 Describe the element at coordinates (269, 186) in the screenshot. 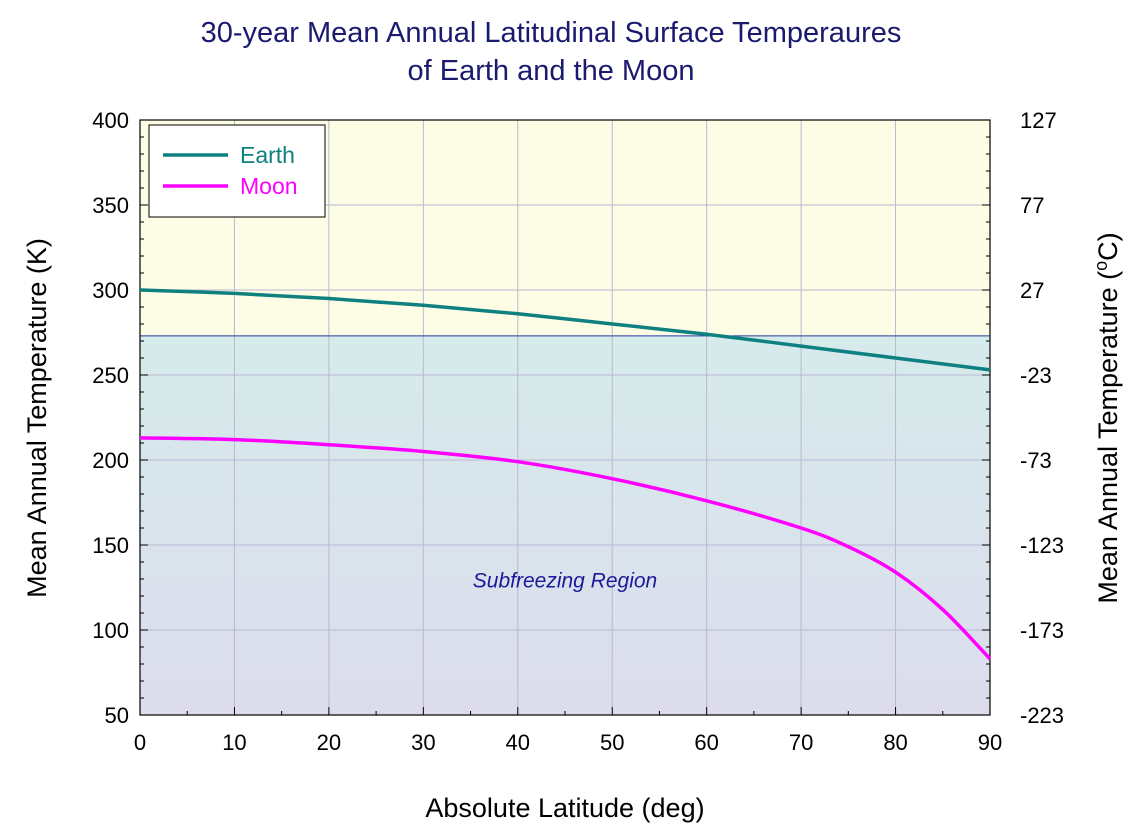

I see `legend-moon-label: Moon` at that location.